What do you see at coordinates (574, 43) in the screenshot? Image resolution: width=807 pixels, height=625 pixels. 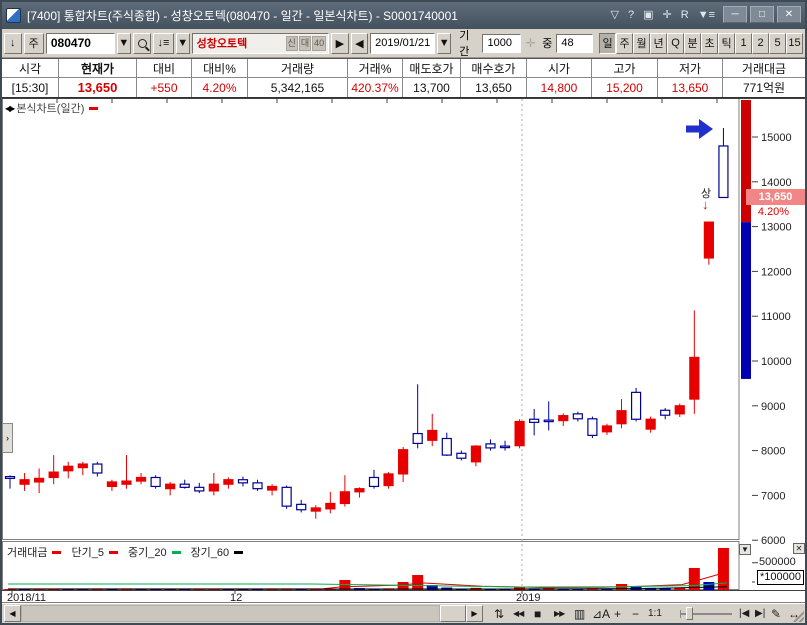 I see `count-input: 48` at bounding box center [574, 43].